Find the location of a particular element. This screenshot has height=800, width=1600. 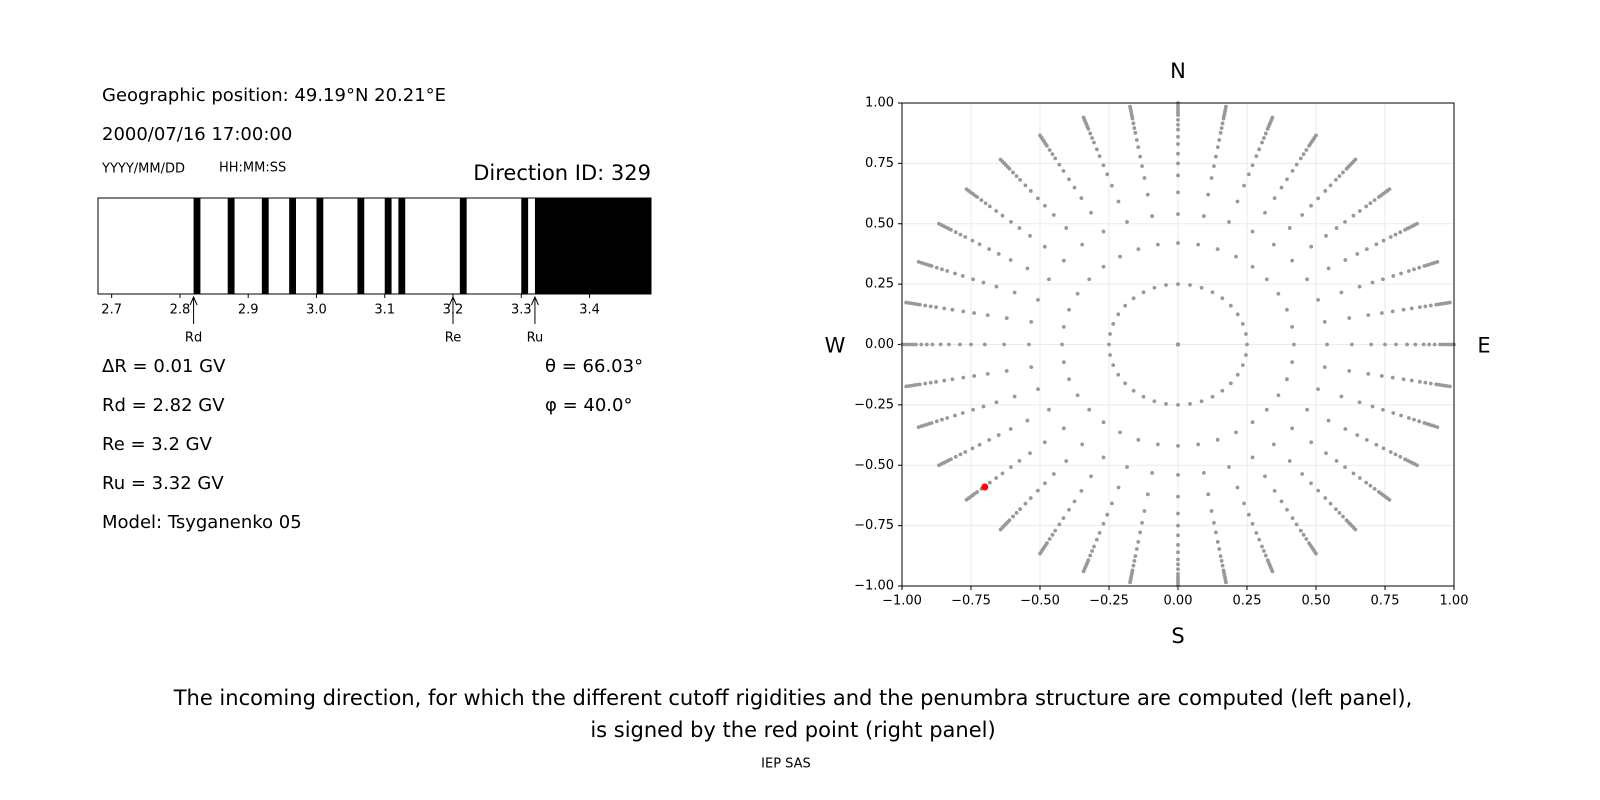

marker-label: Re is located at coordinates (453, 338).